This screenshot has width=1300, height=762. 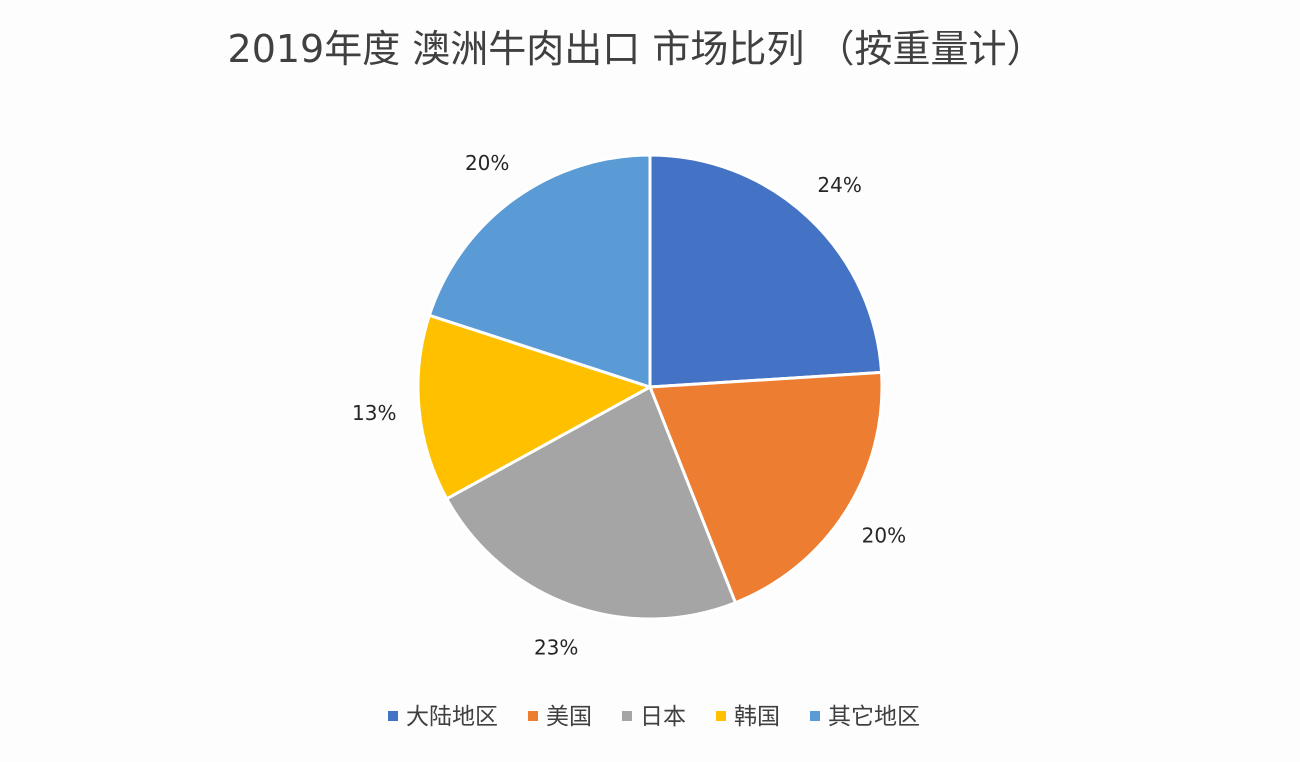 I want to click on pie-slice-other, so click(x=539, y=271).